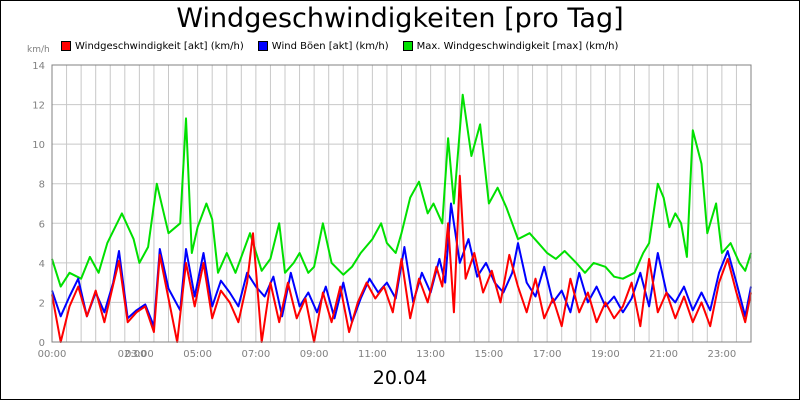 This screenshot has width=800, height=400. What do you see at coordinates (38, 50) in the screenshot?
I see `y-axis-unit-label: km/h` at bounding box center [38, 50].